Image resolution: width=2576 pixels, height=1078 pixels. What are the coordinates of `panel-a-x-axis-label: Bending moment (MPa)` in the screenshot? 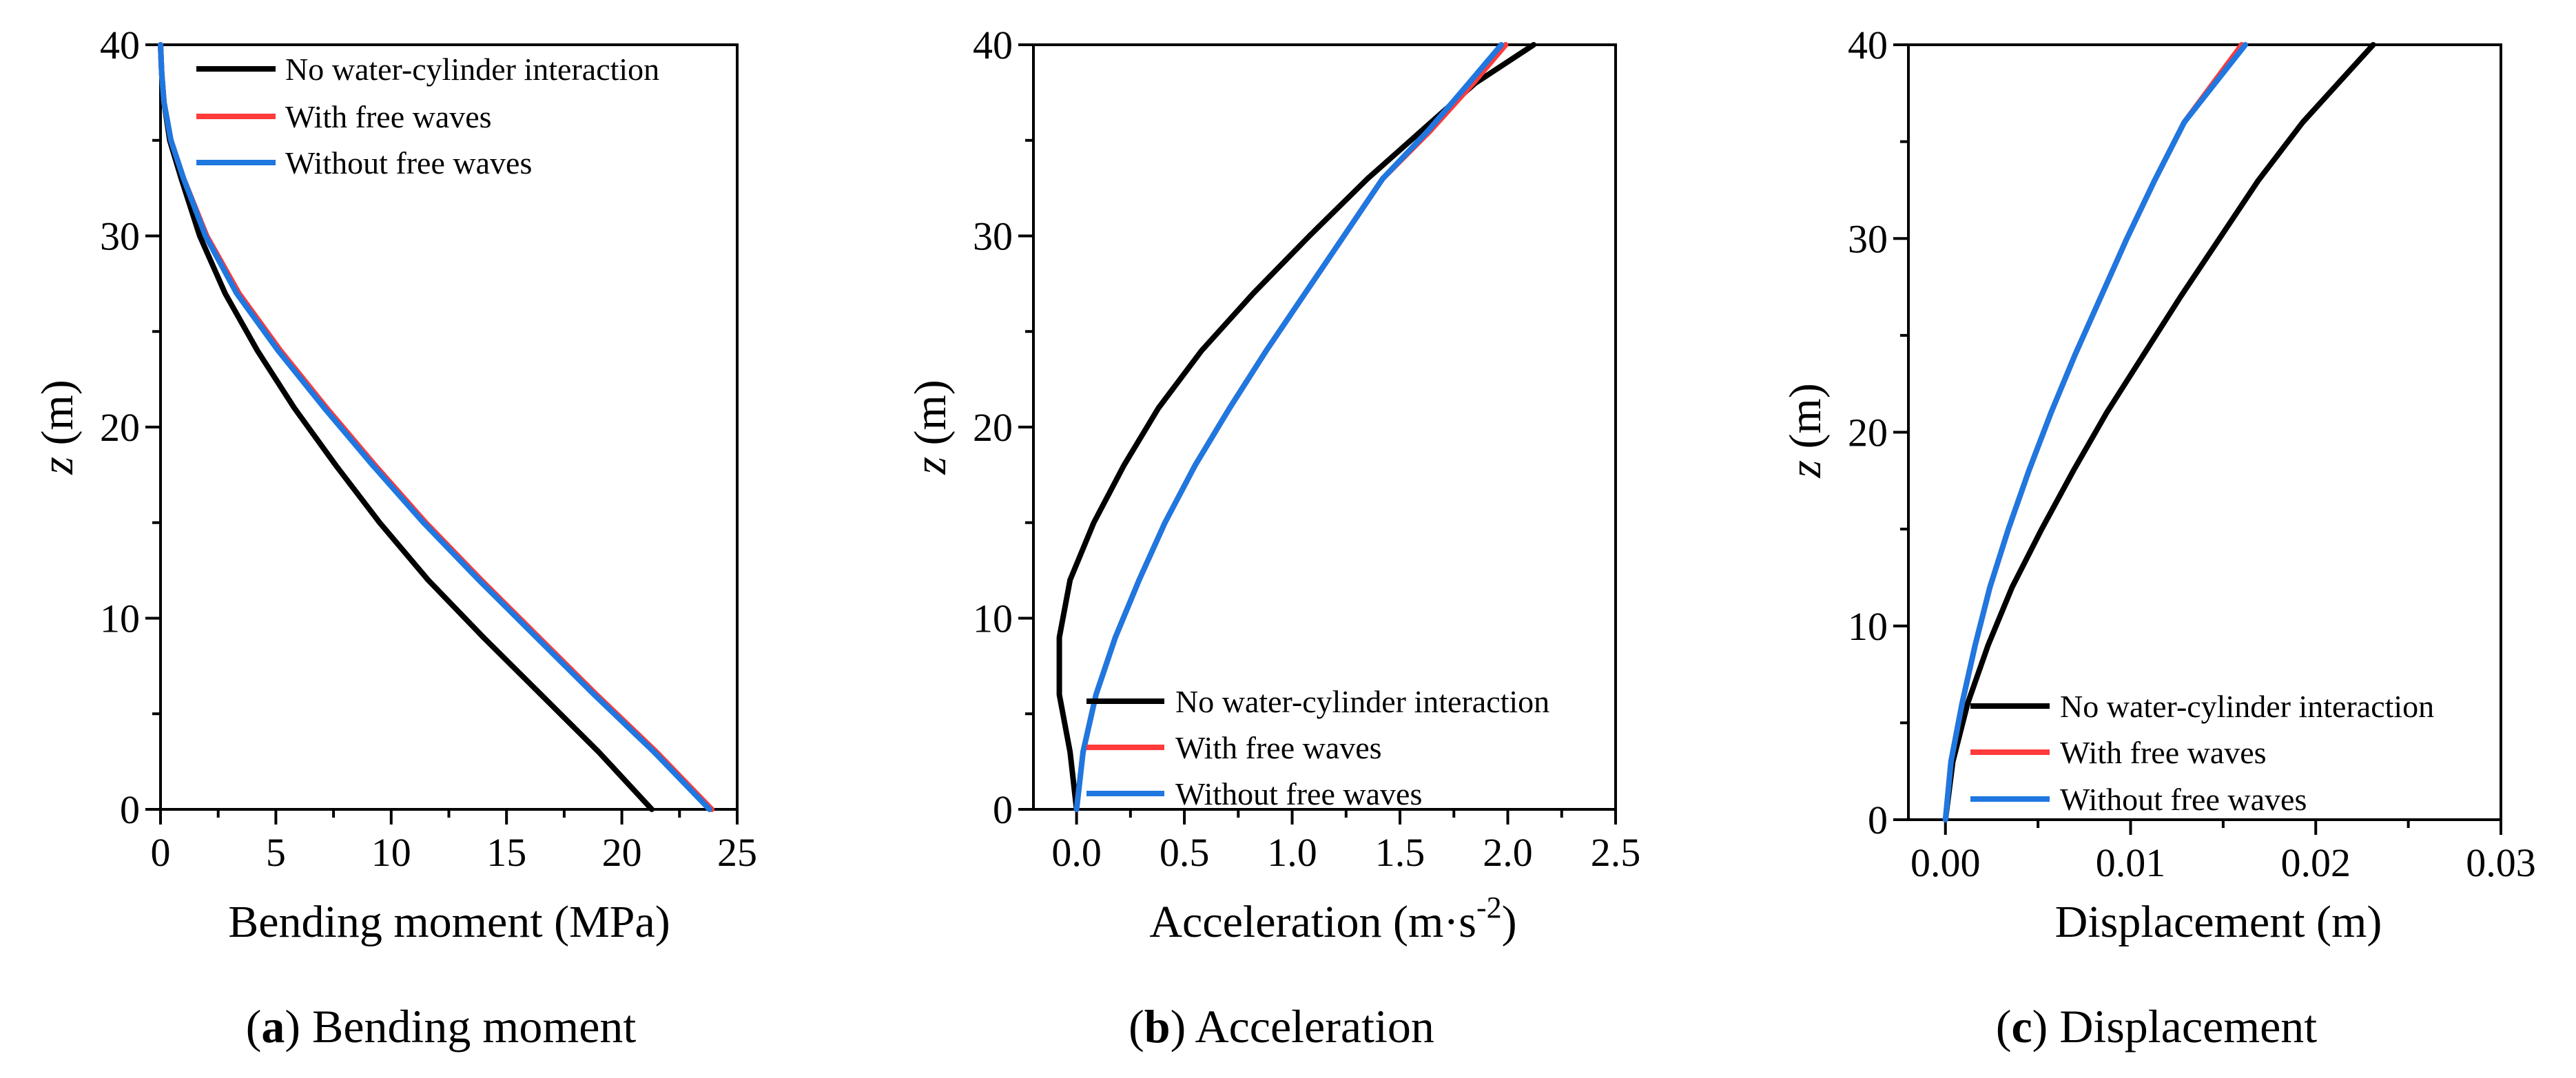 It's located at (449, 922).